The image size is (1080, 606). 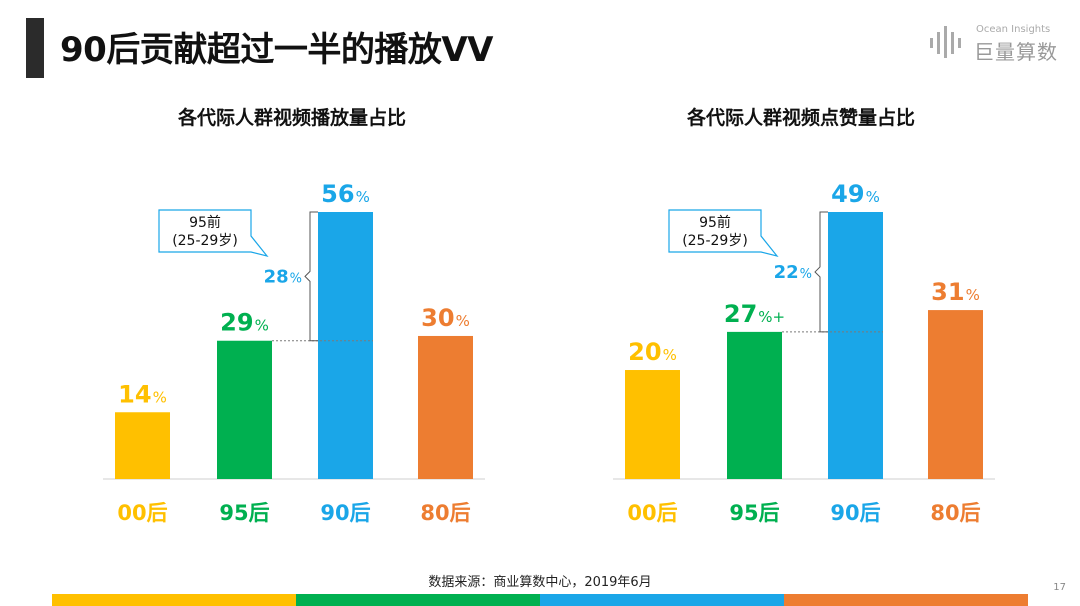 I want to click on chart-2-callout-box, so click(x=723, y=233).